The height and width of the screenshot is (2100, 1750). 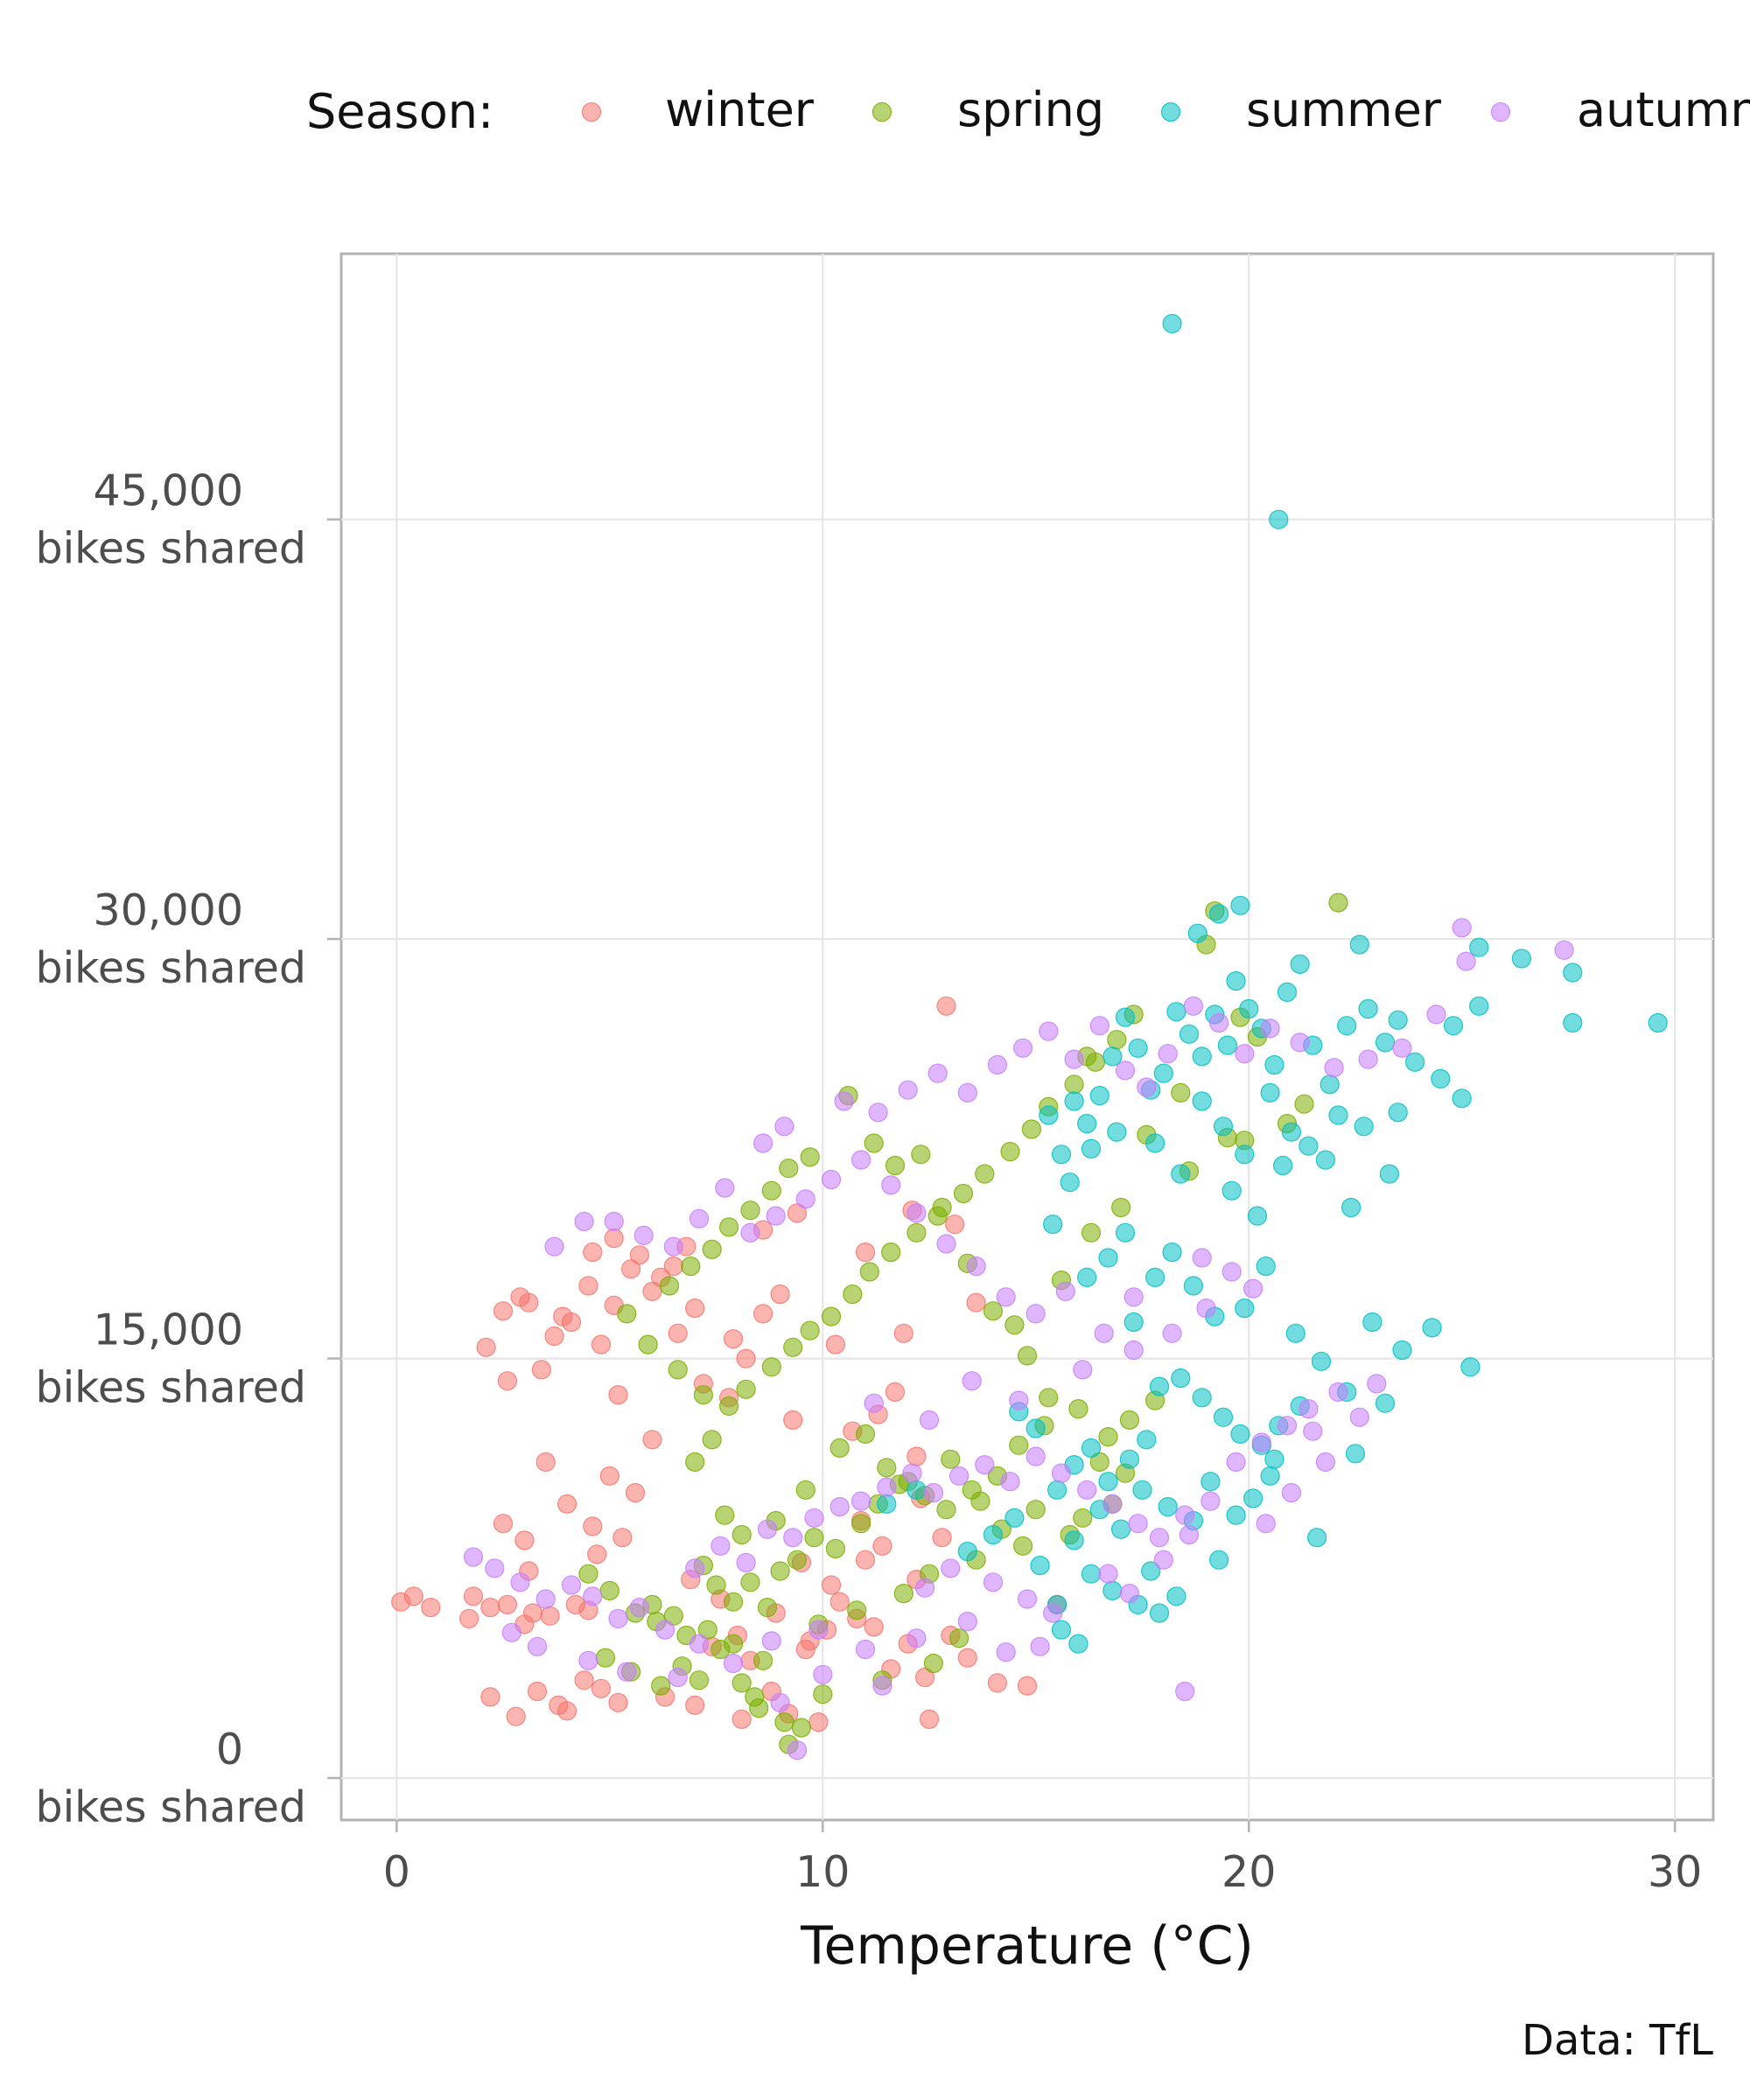 What do you see at coordinates (1663, 109) in the screenshot?
I see `legend-label-autumn: autumn` at bounding box center [1663, 109].